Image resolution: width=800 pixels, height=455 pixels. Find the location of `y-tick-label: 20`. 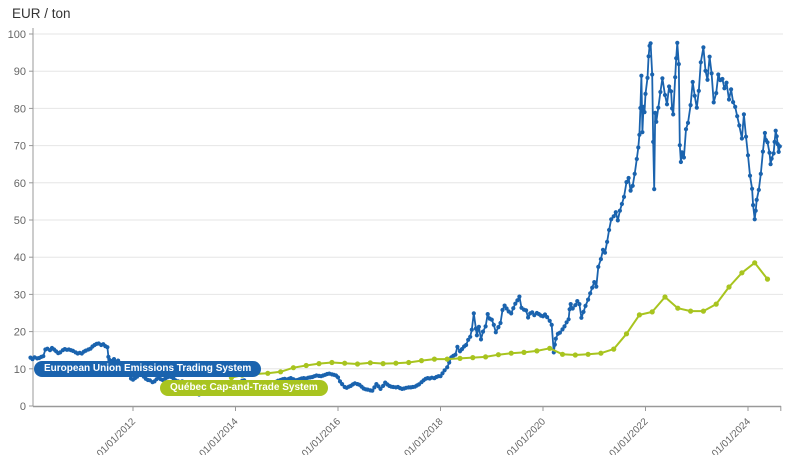

y-tick-label: 20 is located at coordinates (20, 333).